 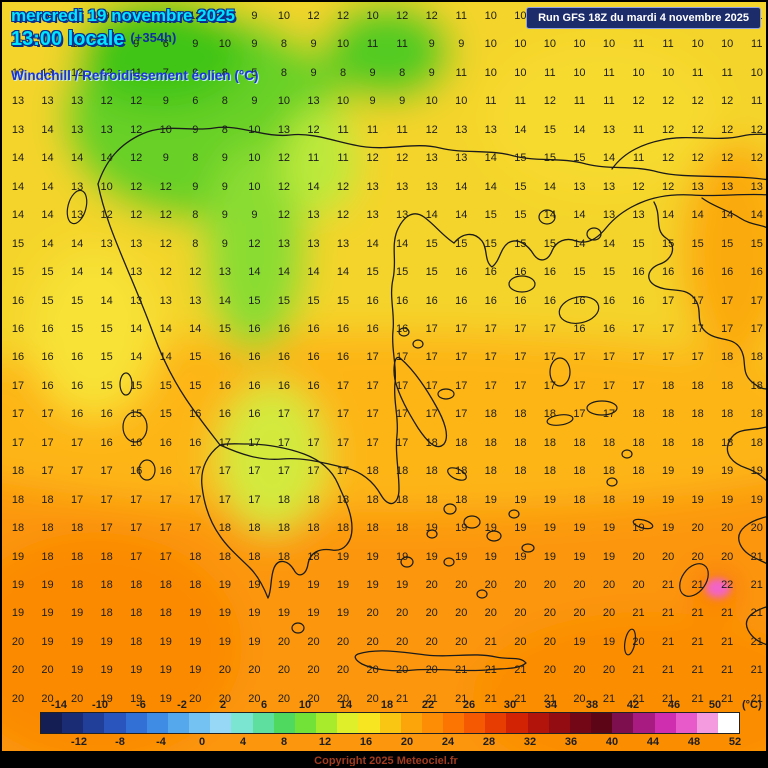 I want to click on time-label: 13:00 locale, so click(x=68, y=39).